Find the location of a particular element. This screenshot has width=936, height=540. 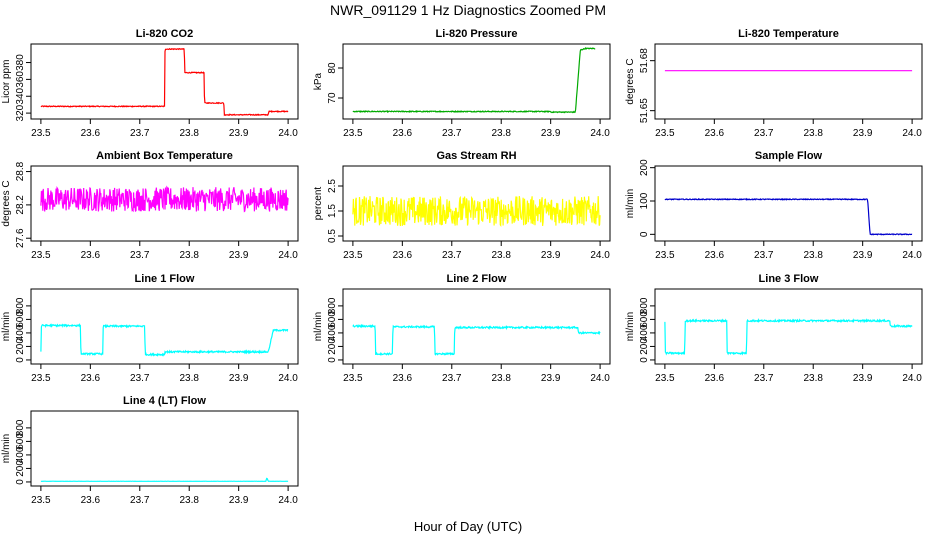

y-tick-label: 28.2 is located at coordinates (20, 205).